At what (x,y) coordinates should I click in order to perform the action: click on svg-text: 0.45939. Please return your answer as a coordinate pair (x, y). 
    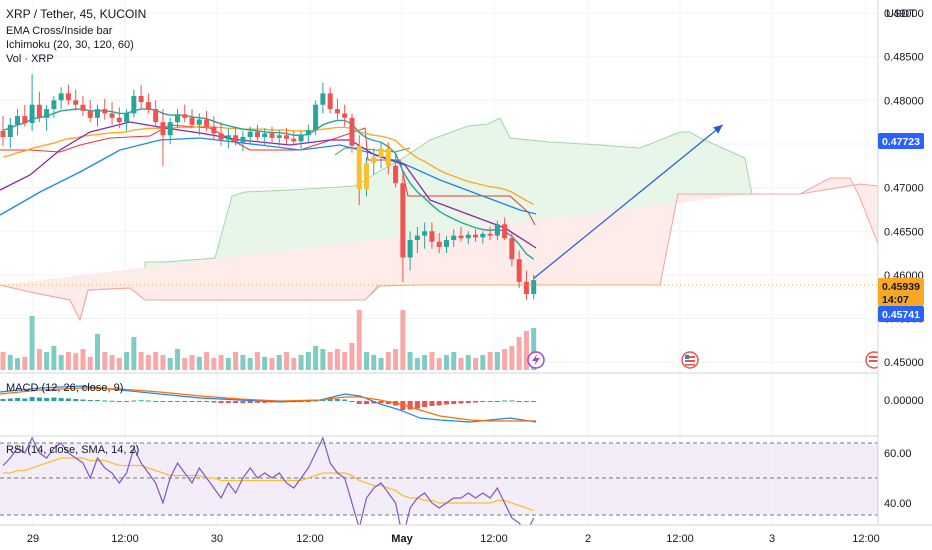
    Looking at the image, I should click on (901, 287).